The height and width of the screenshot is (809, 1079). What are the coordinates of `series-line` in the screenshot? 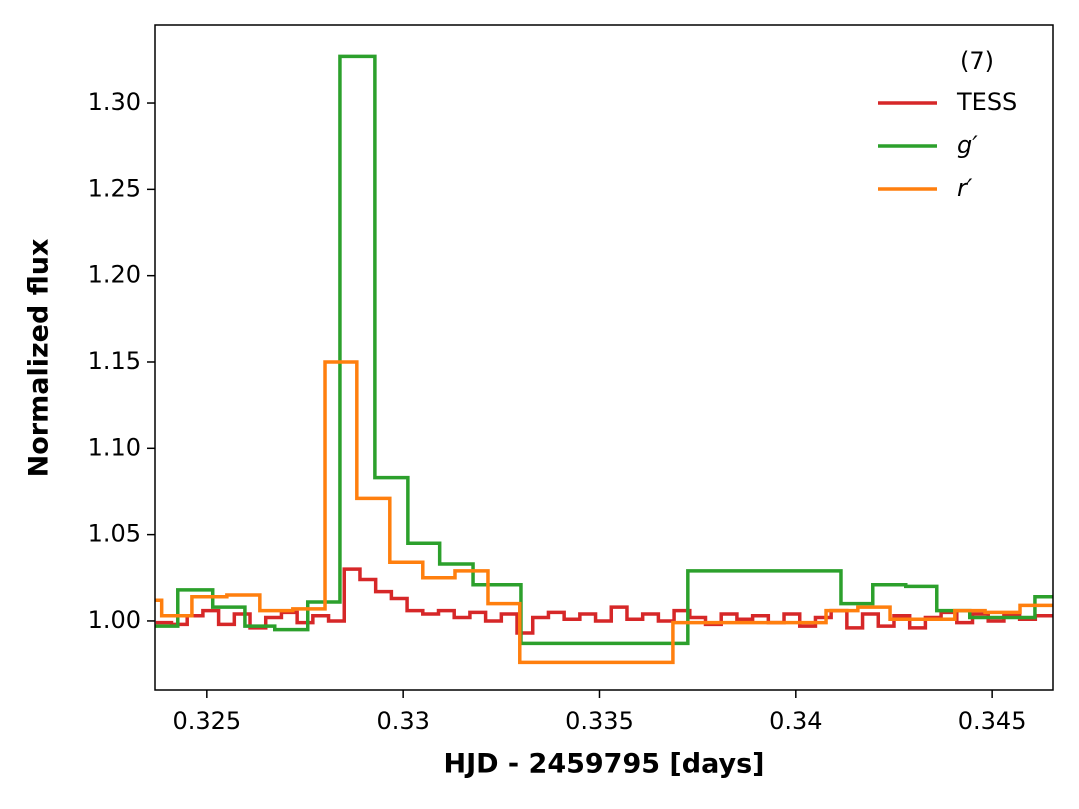 It's located at (604, 601).